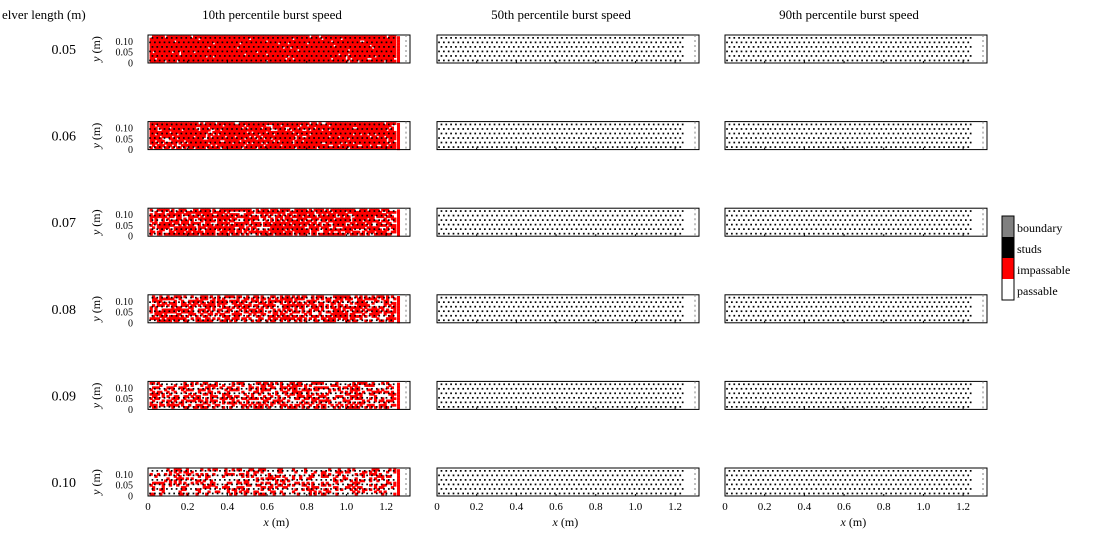 Image resolution: width=1109 pixels, height=535 pixels. What do you see at coordinates (130, 64) in the screenshot?
I see `y-tick-label: 0` at bounding box center [130, 64].